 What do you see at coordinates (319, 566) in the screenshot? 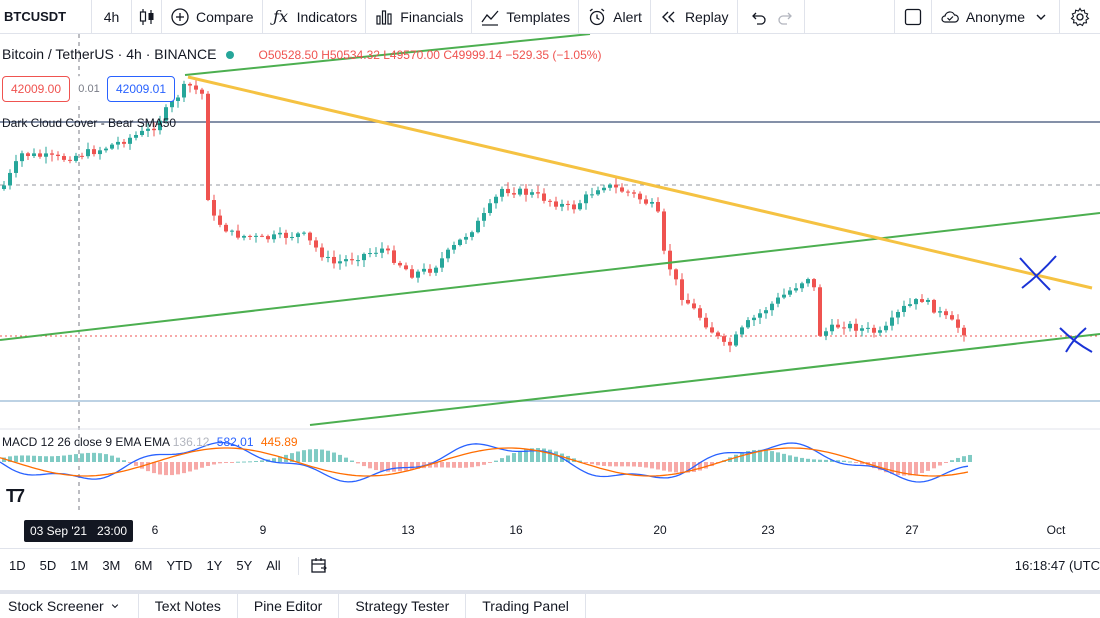
I see `calendar-goto-icon` at bounding box center [319, 566].